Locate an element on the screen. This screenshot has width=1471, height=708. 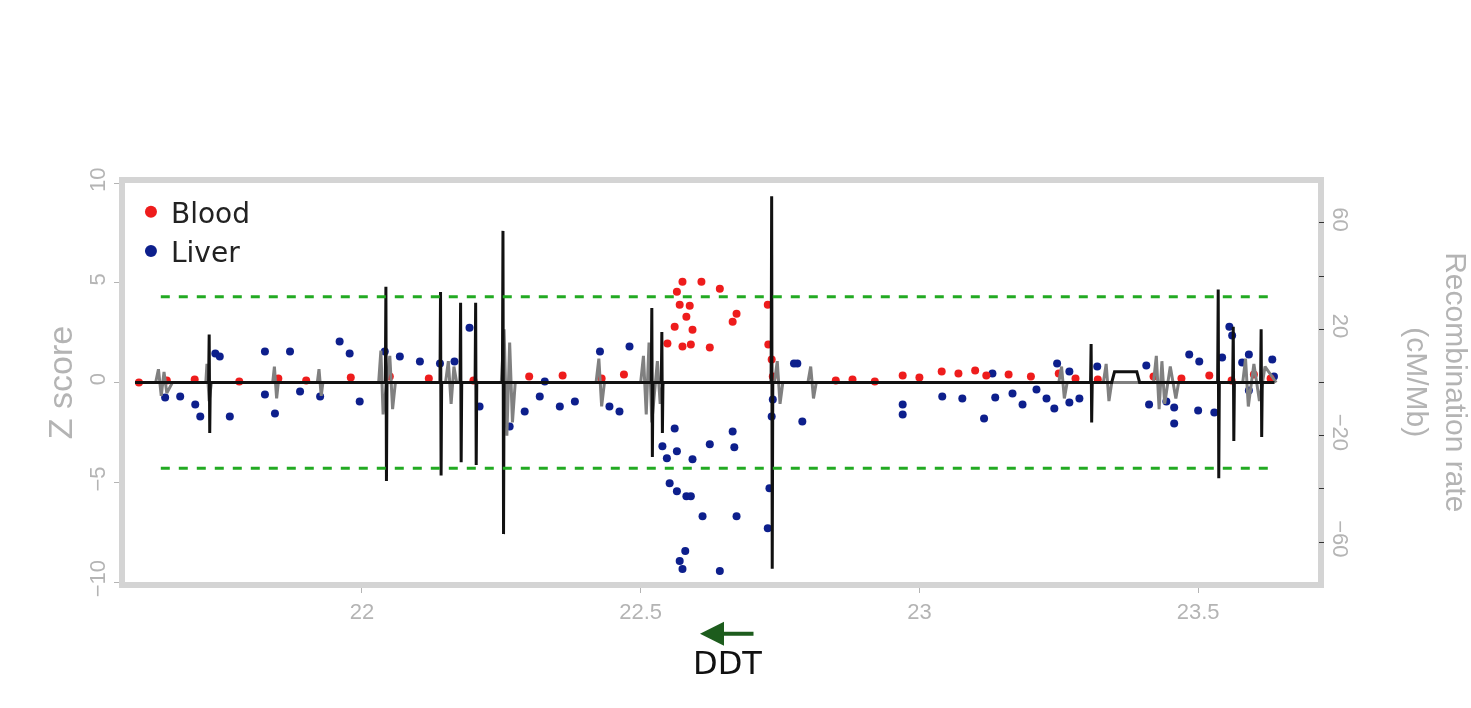
y2-axis-title: Recombination rate (cM/Mb) is located at coordinates (1435, 382).